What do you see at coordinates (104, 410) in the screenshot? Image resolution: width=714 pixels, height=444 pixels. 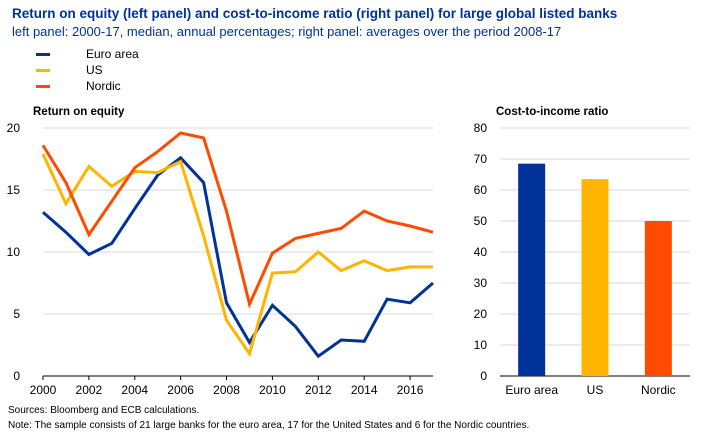 I see `footer-sources: Sources: Bloomberg and ECB calculations.` at bounding box center [104, 410].